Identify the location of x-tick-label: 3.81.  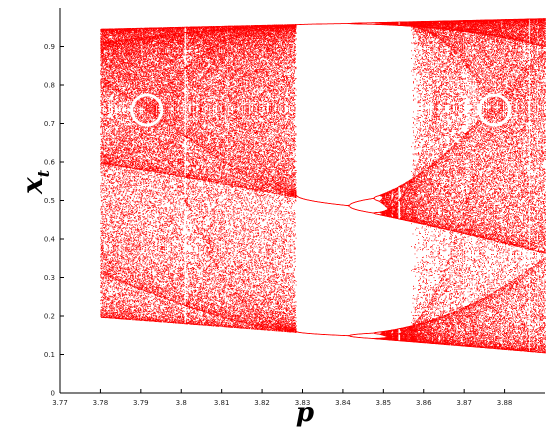
(222, 403).